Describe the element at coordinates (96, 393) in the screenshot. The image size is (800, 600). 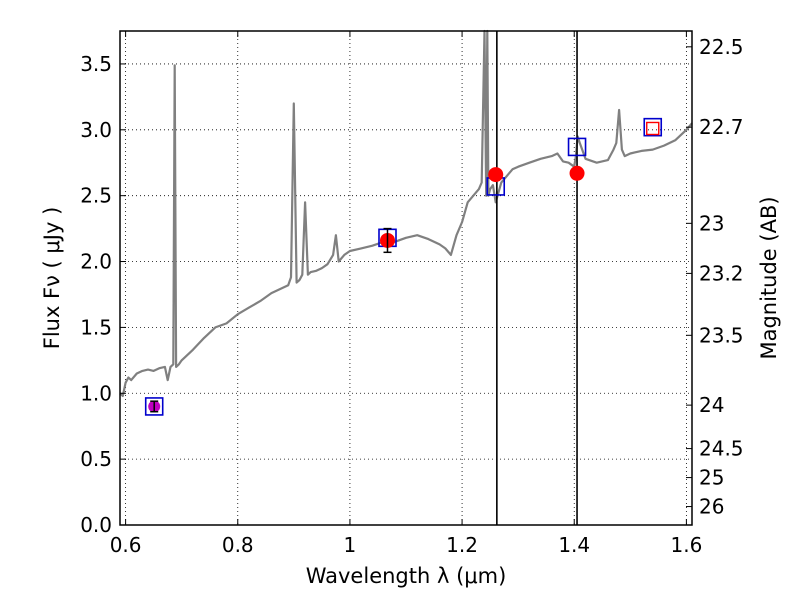
I see `y-tick-label: 1.0` at that location.